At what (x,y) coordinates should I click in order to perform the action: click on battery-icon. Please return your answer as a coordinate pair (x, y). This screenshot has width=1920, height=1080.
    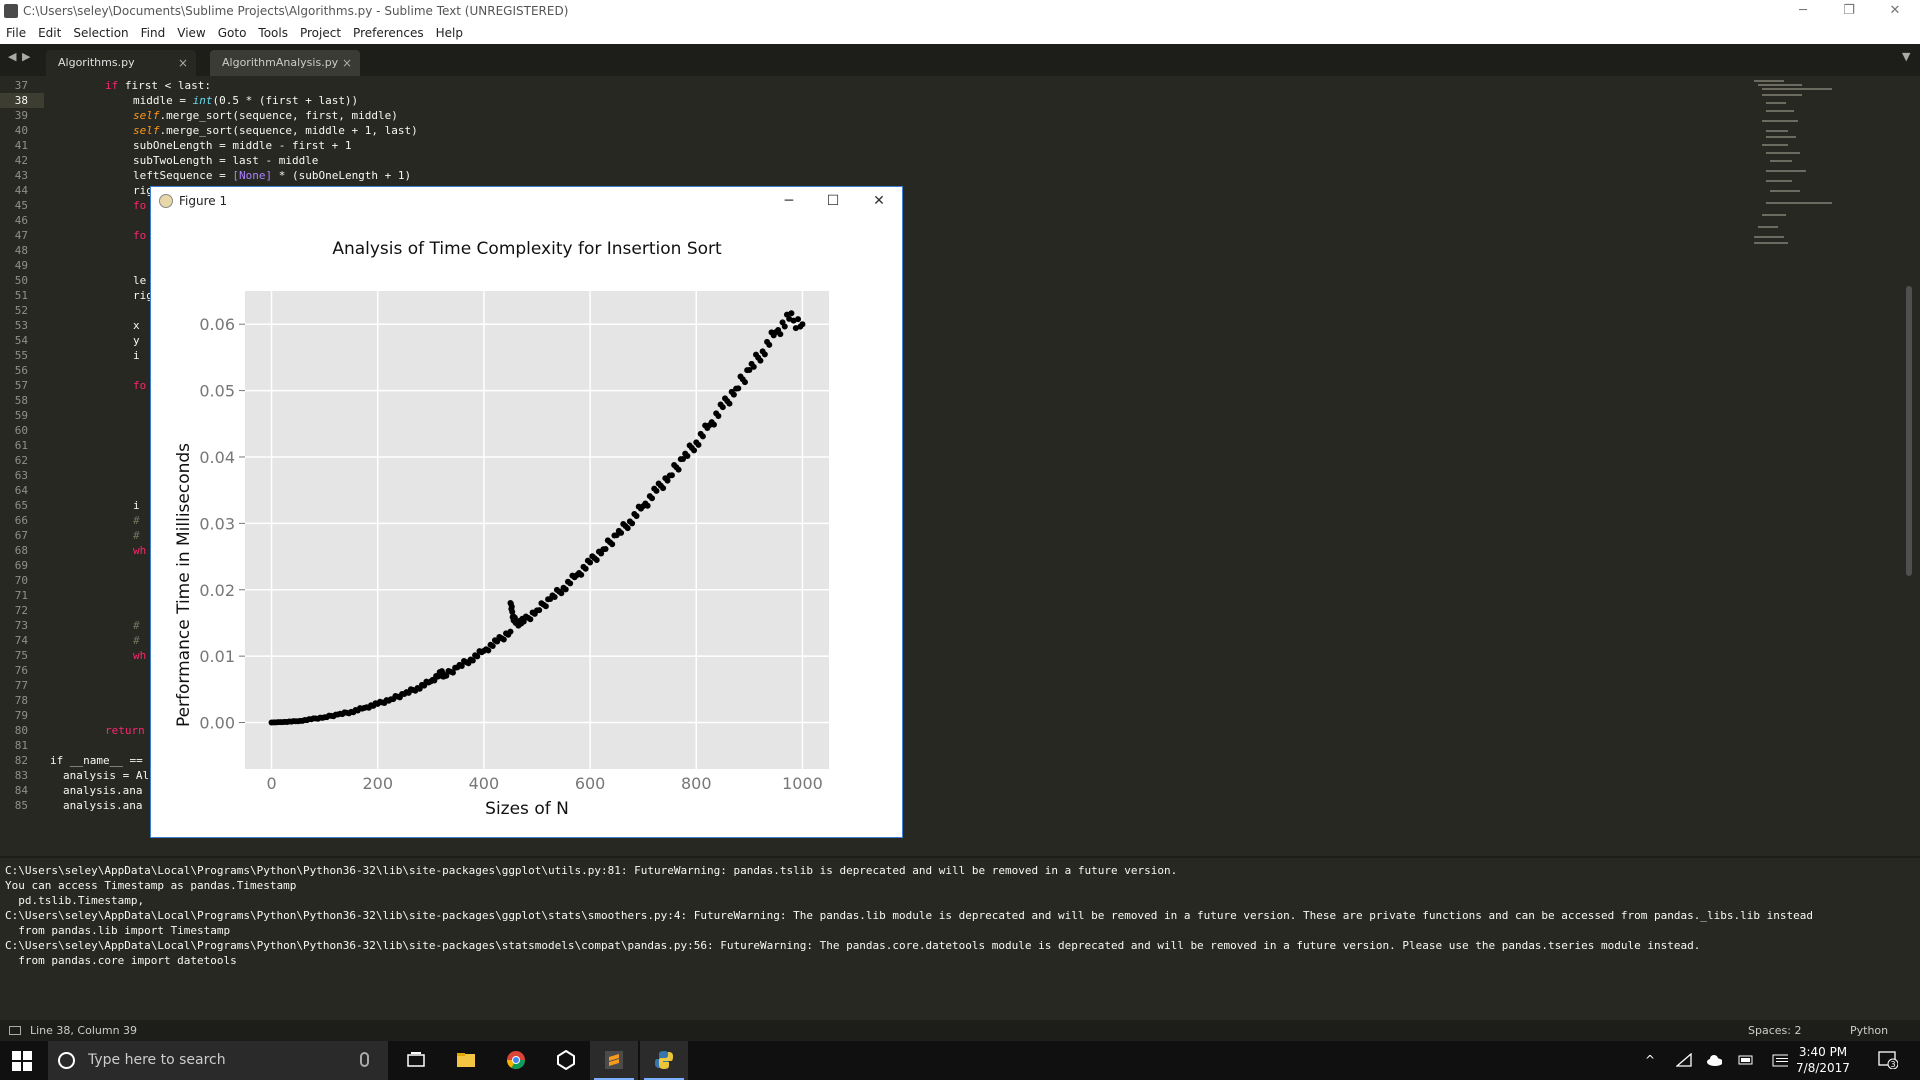
    Looking at the image, I should click on (1746, 1060).